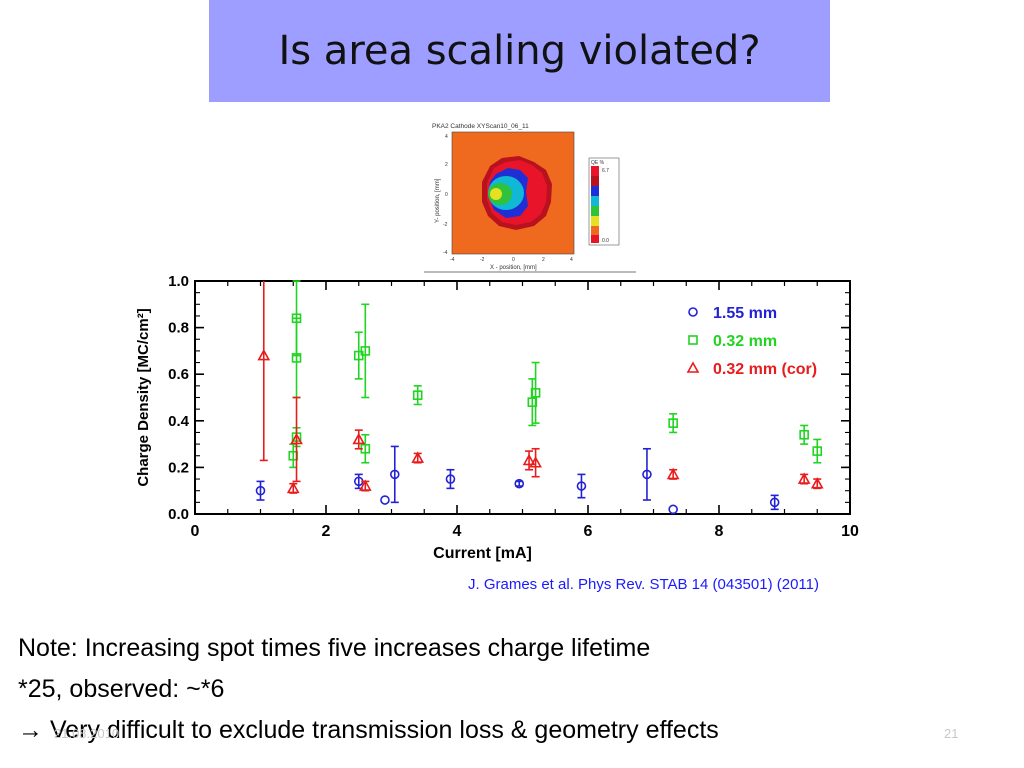 The height and width of the screenshot is (768, 1024). Describe the element at coordinates (543, 260) in the screenshot. I see `heatmap-xtick: 2` at that location.